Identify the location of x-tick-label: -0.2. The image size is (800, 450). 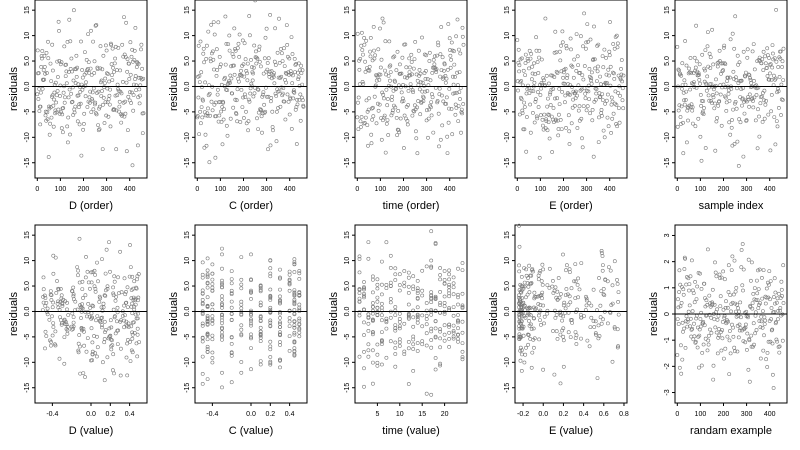
(523, 414).